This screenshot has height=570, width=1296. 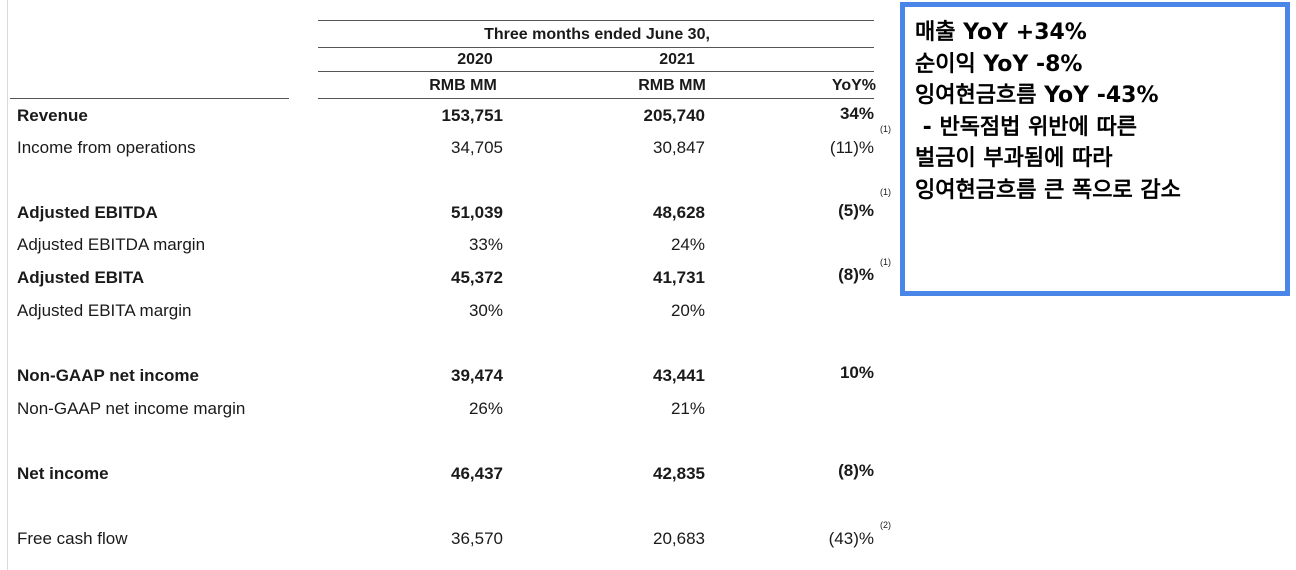 I want to click on callout-line-fine: 벌금이 부과됨에 따라, so click(x=1014, y=158).